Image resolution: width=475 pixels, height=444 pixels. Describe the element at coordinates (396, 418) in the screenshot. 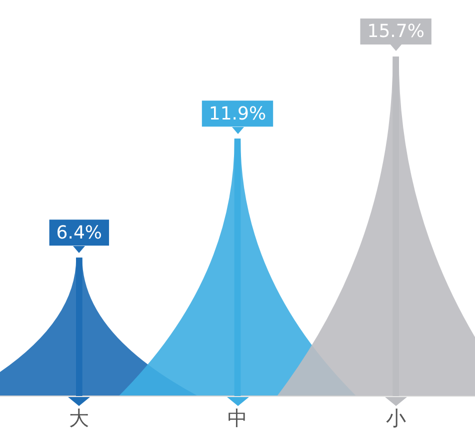

I see `x-tick-label: 小` at that location.